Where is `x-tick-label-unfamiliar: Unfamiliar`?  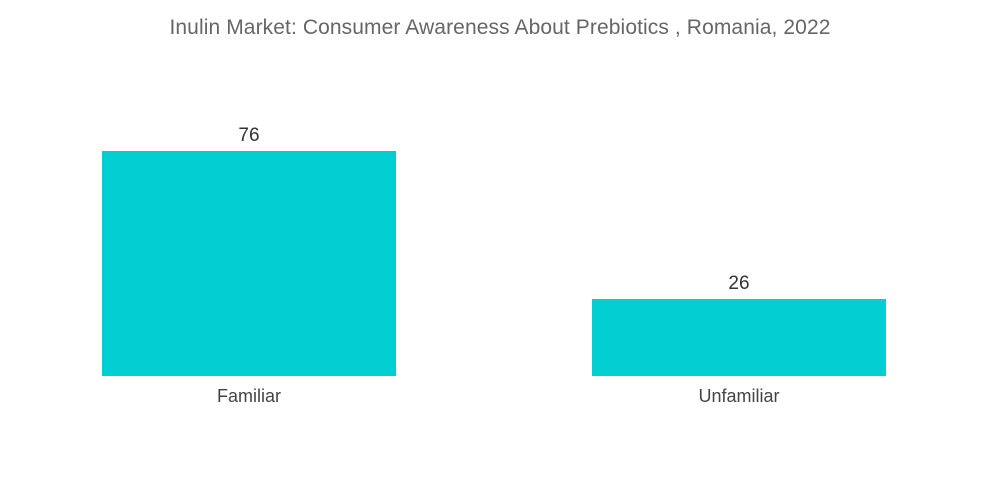
x-tick-label-unfamiliar: Unfamiliar is located at coordinates (738, 396).